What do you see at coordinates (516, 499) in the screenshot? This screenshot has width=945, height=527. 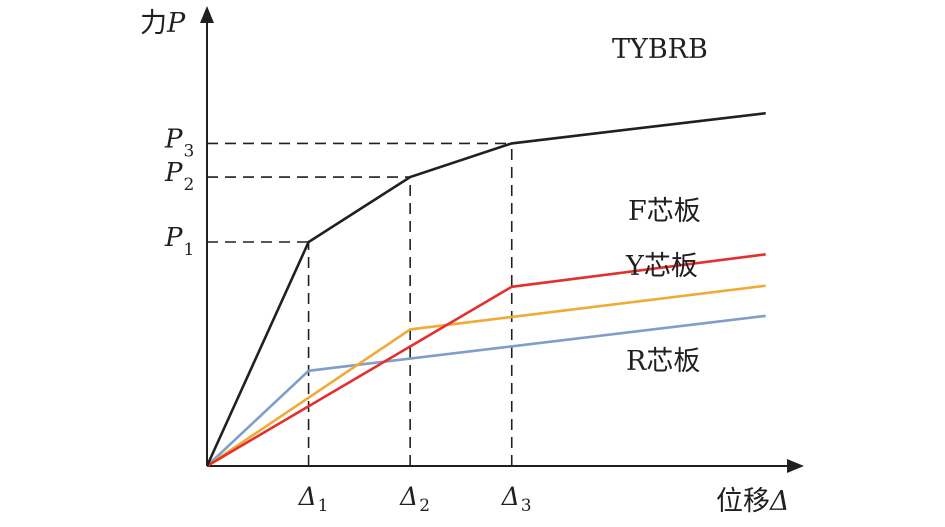 I see `x-tick-label-3: Δ3` at bounding box center [516, 499].